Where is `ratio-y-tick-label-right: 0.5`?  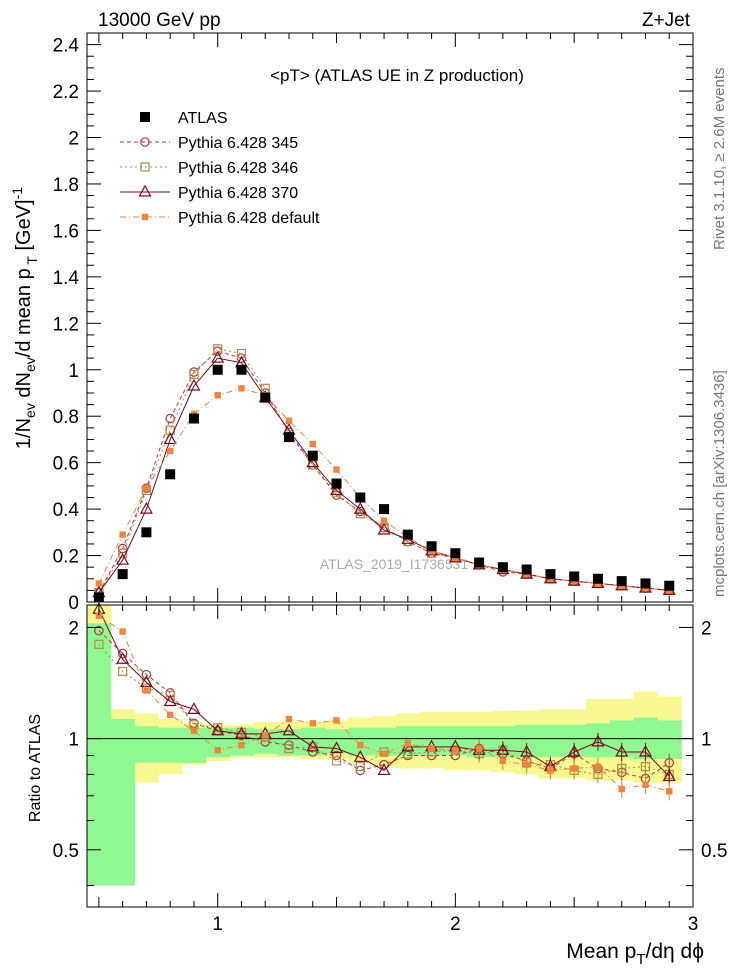 ratio-y-tick-label-right: 0.5 is located at coordinates (714, 851).